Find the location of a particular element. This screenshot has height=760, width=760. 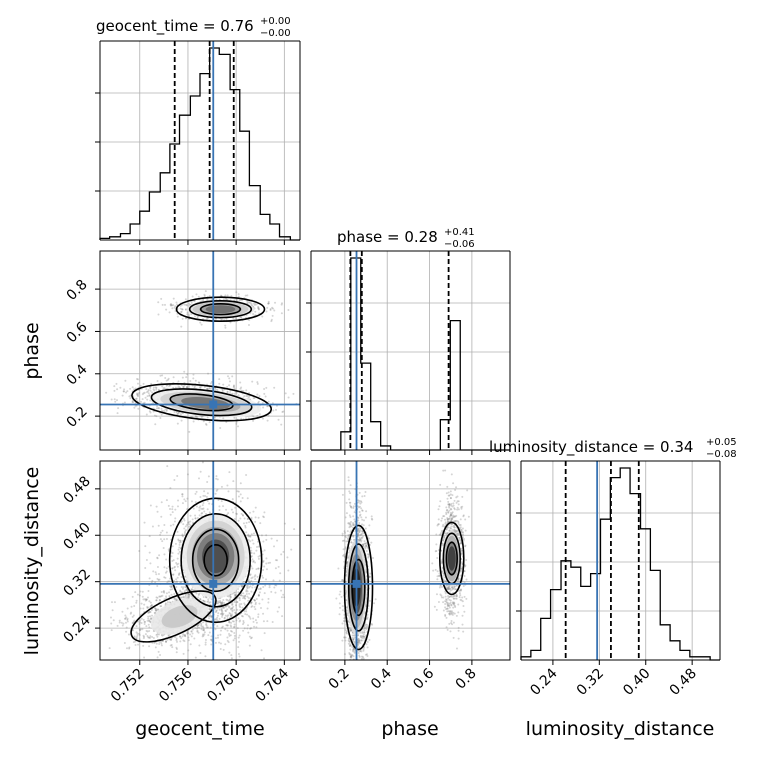

histogram-step is located at coordinates (410, 354).